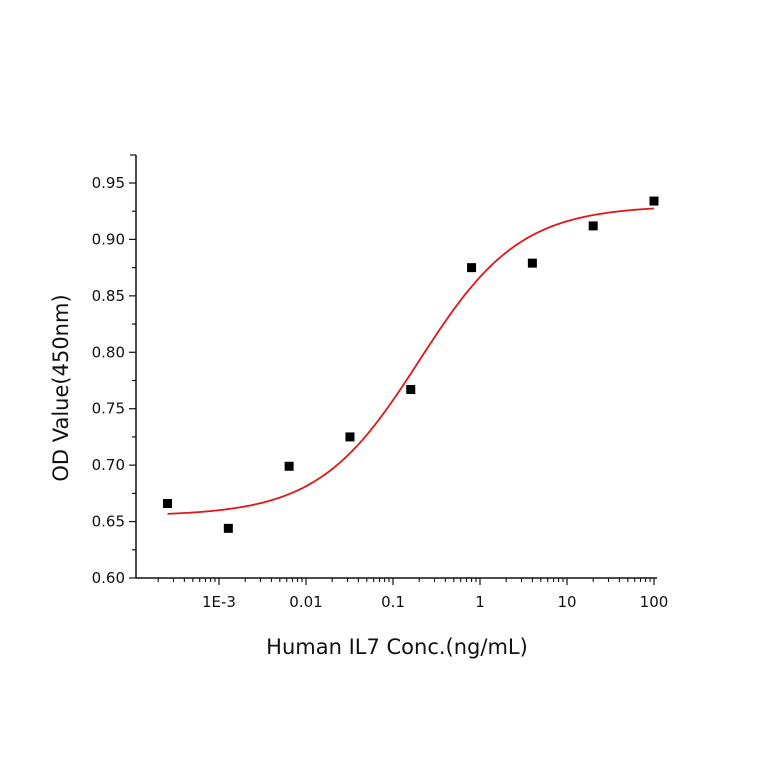  What do you see at coordinates (393, 602) in the screenshot?
I see `x-tick-label: 0.1` at bounding box center [393, 602].